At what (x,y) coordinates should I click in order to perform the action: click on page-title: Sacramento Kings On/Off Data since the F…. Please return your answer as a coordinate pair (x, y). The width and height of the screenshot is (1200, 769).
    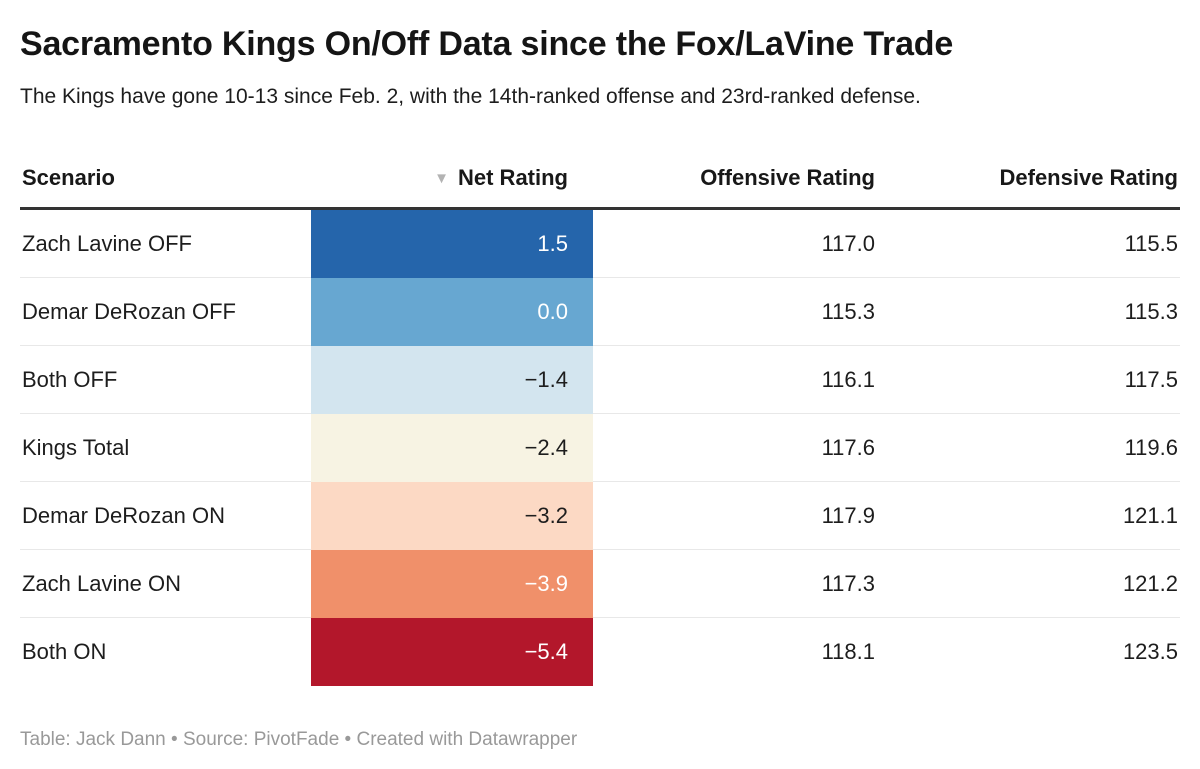
    Looking at the image, I should click on (487, 44).